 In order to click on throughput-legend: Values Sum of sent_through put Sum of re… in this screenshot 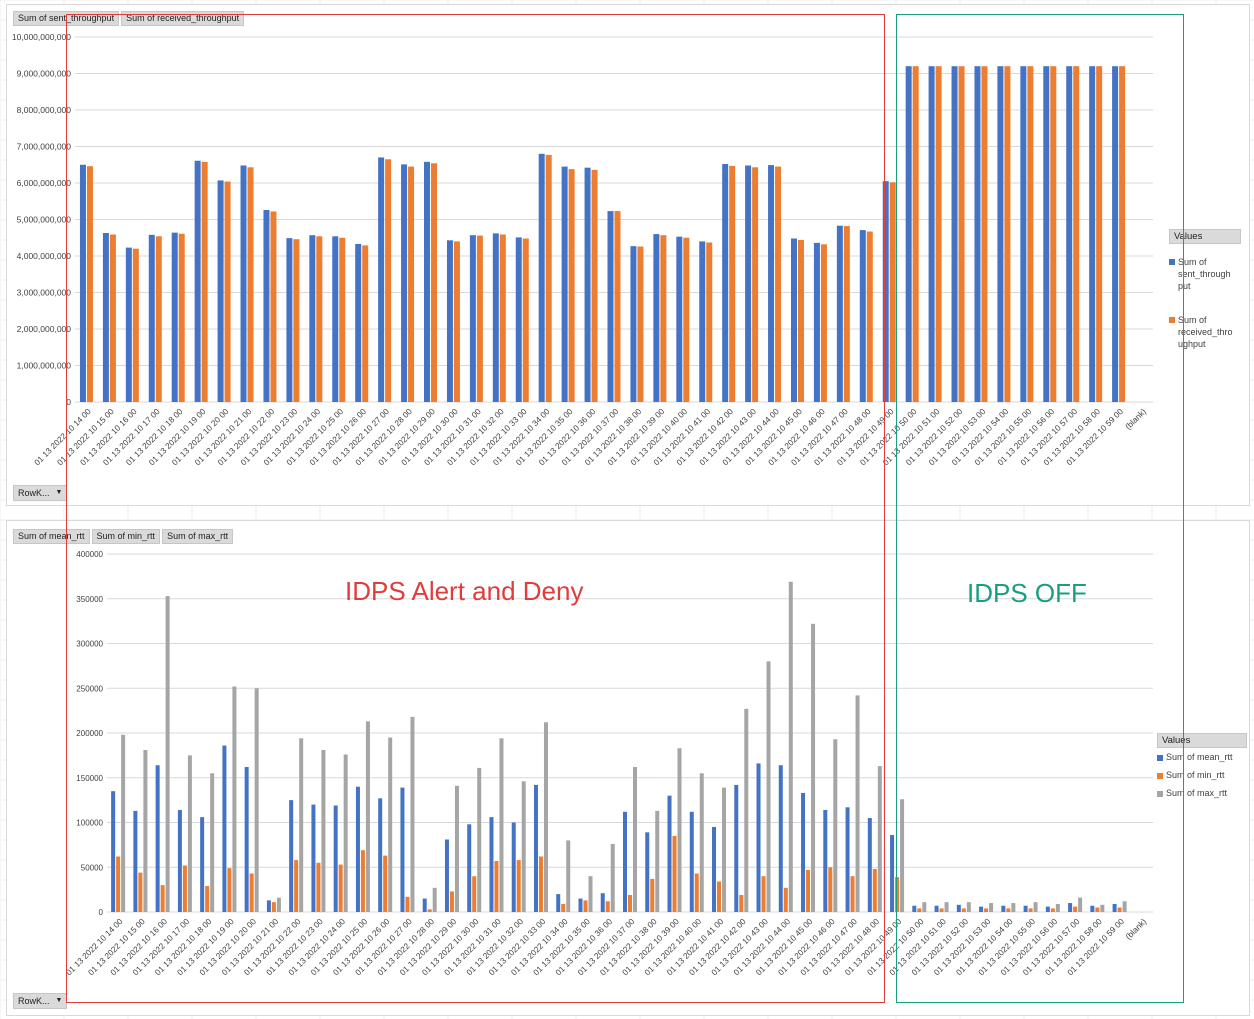, I will do `click(1205, 289)`.